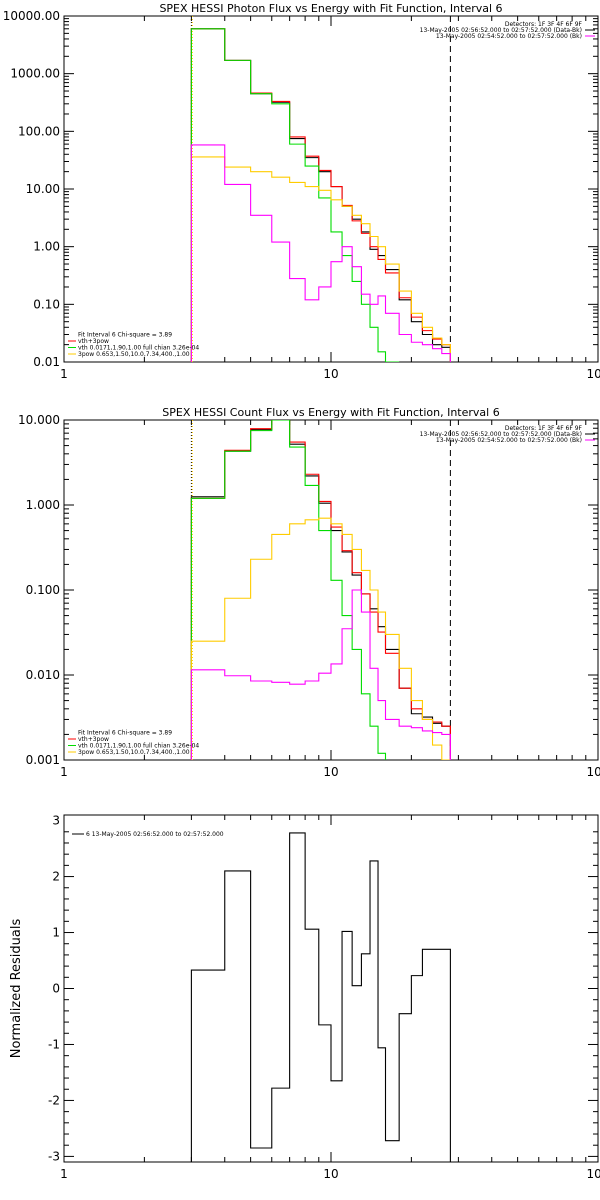 This screenshot has height=1200, width=600. Describe the element at coordinates (43, 675) in the screenshot. I see `y-tick-label: 0.010` at that location.